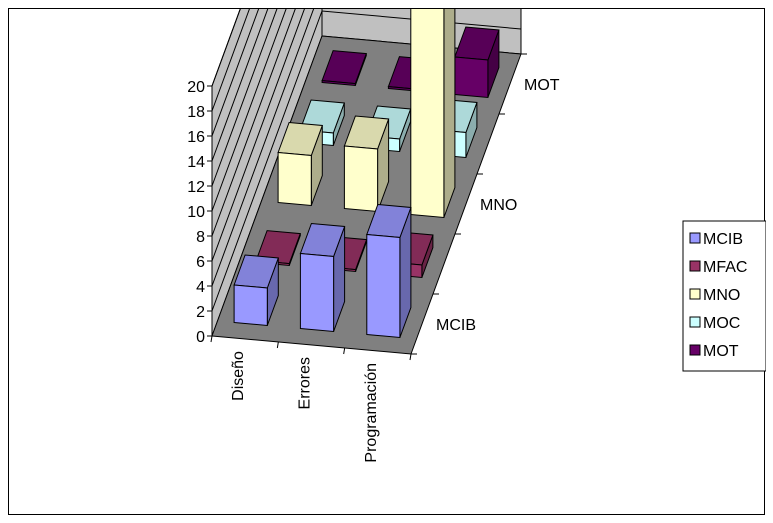 This screenshot has height=523, width=773. I want to click on y-tick-label: 16, so click(196, 137).